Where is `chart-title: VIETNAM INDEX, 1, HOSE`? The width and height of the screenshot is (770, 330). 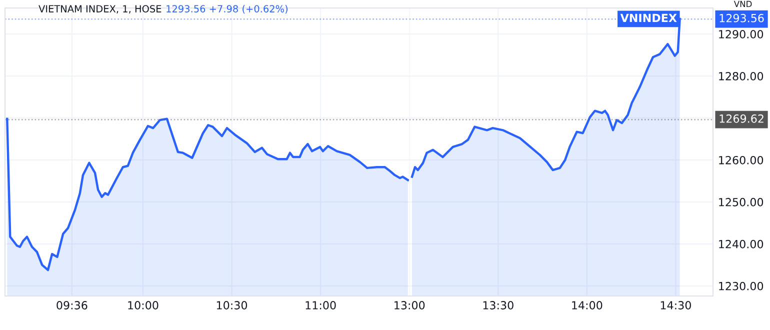 chart-title: VIETNAM INDEX, 1, HOSE is located at coordinates (100, 9).